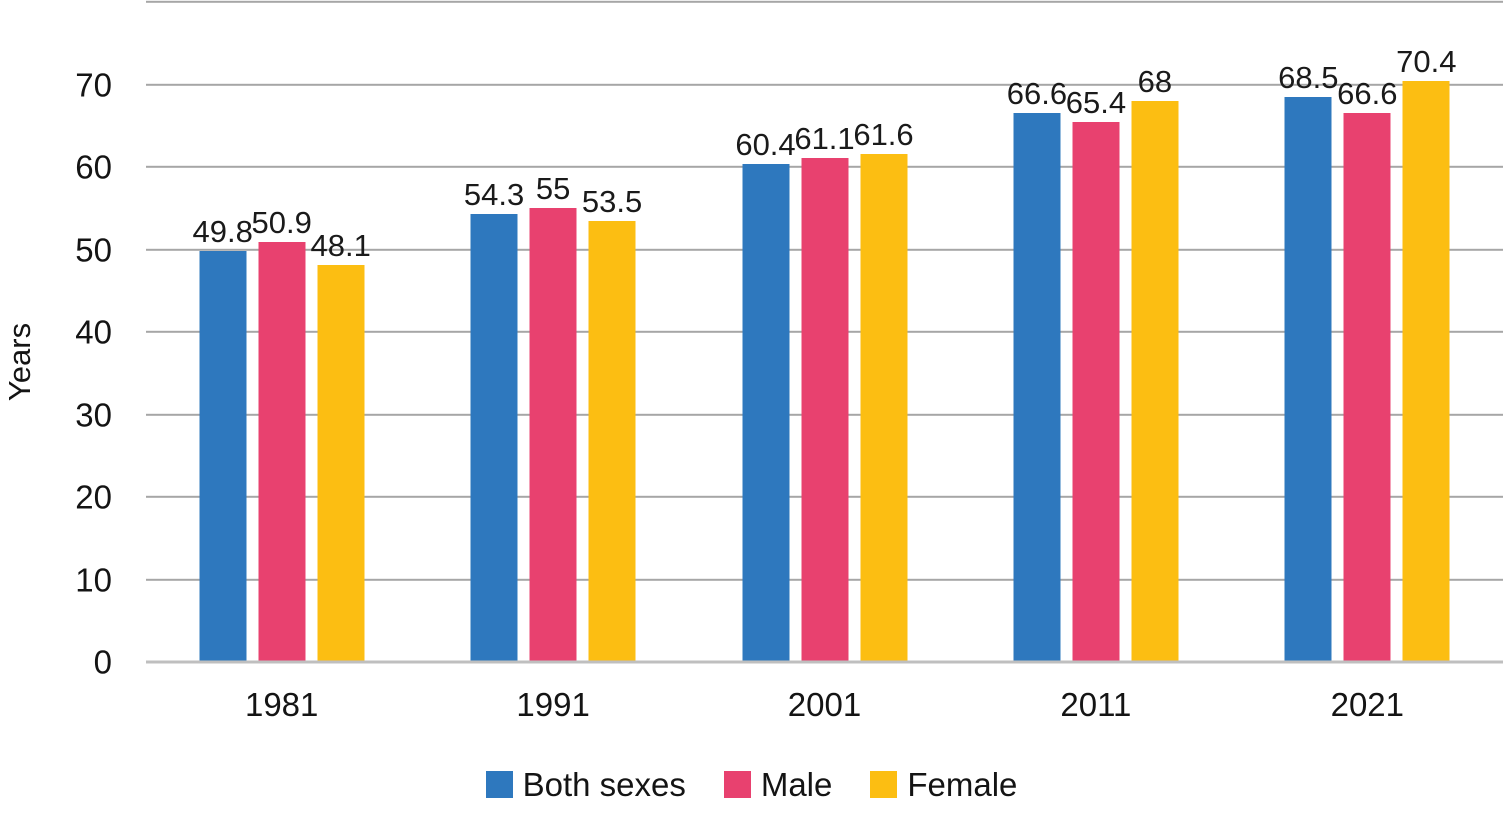 The image size is (1503, 817). What do you see at coordinates (102, 662) in the screenshot?
I see `y-tick-label-0: 0` at bounding box center [102, 662].